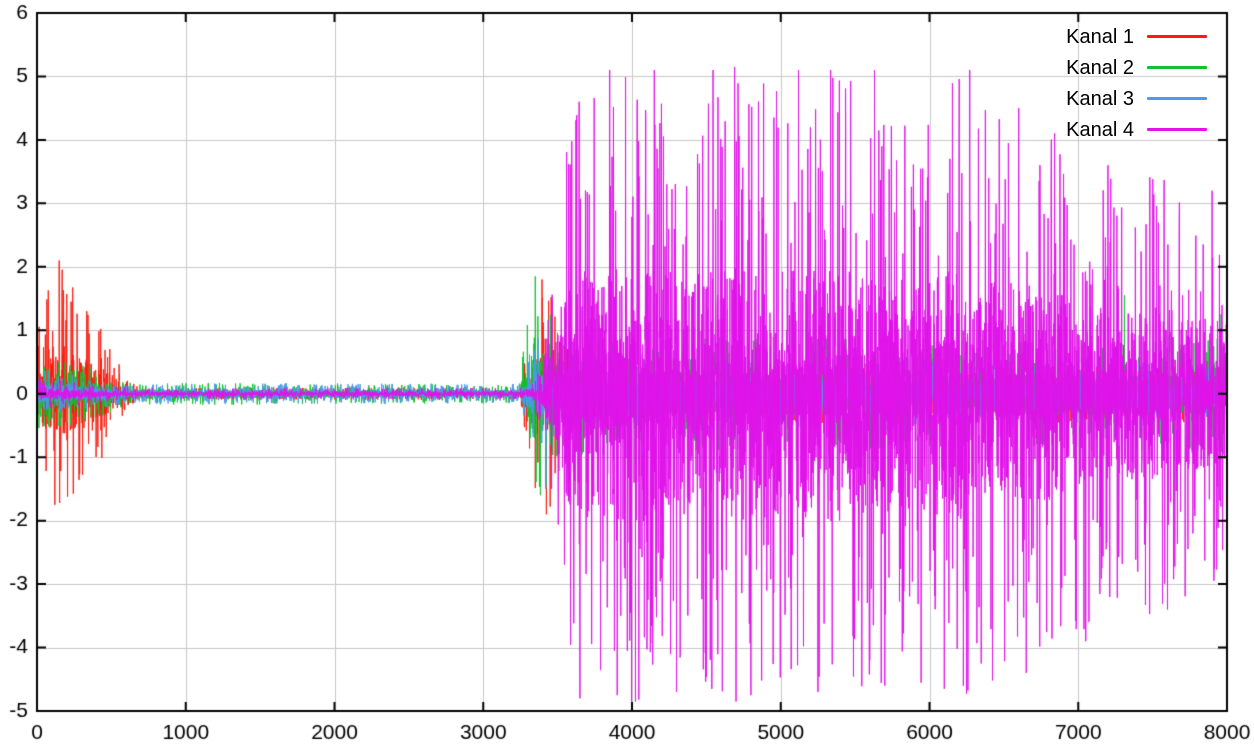 The height and width of the screenshot is (752, 1254). I want to click on legend-item: Kanal 1, so click(1136, 36).